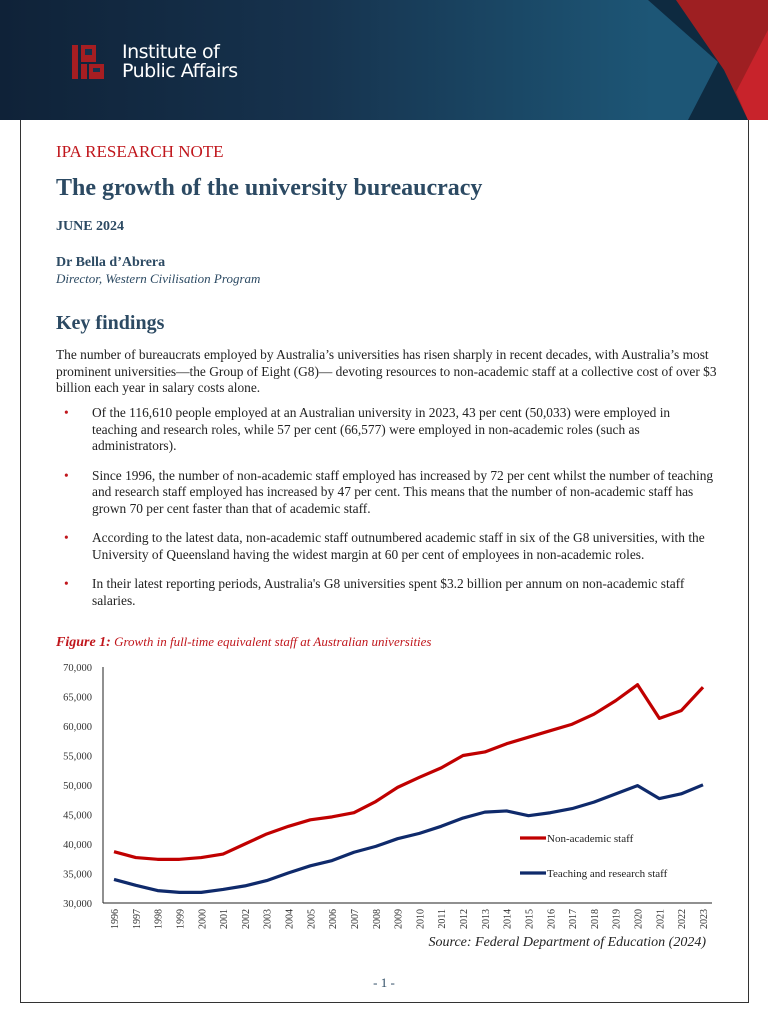 The width and height of the screenshot is (768, 1024). Describe the element at coordinates (551, 919) in the screenshot. I see `x-tick-label: 2016` at that location.